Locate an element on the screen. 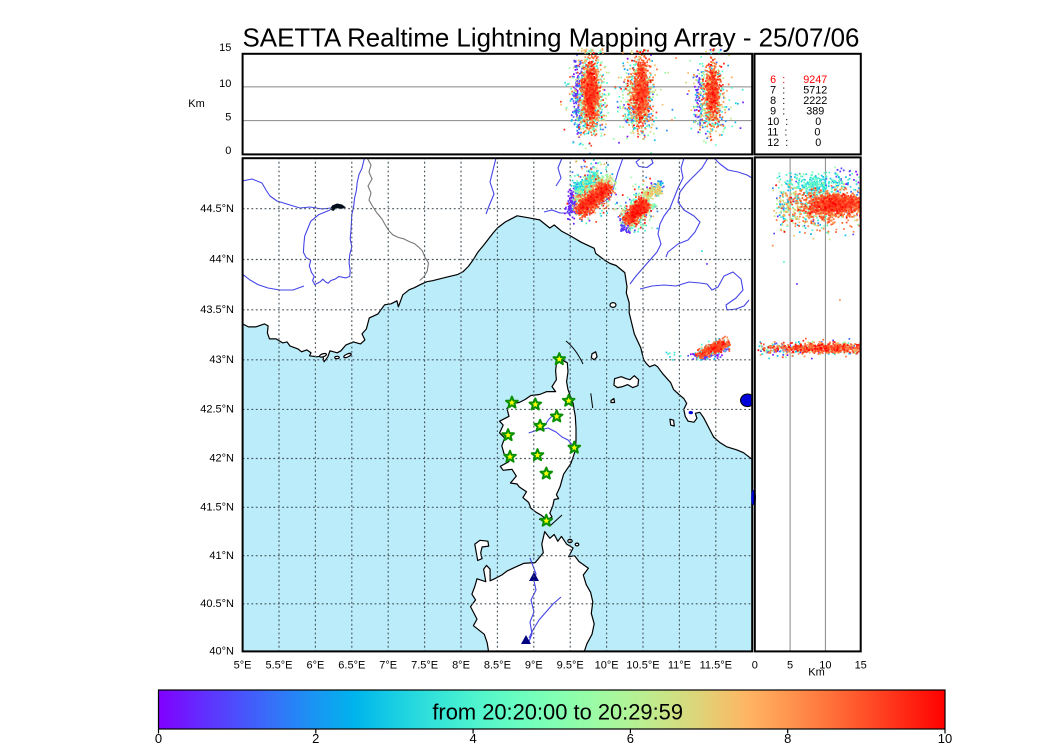 The width and height of the screenshot is (1050, 750). svg-text: 10°E is located at coordinates (607, 665).